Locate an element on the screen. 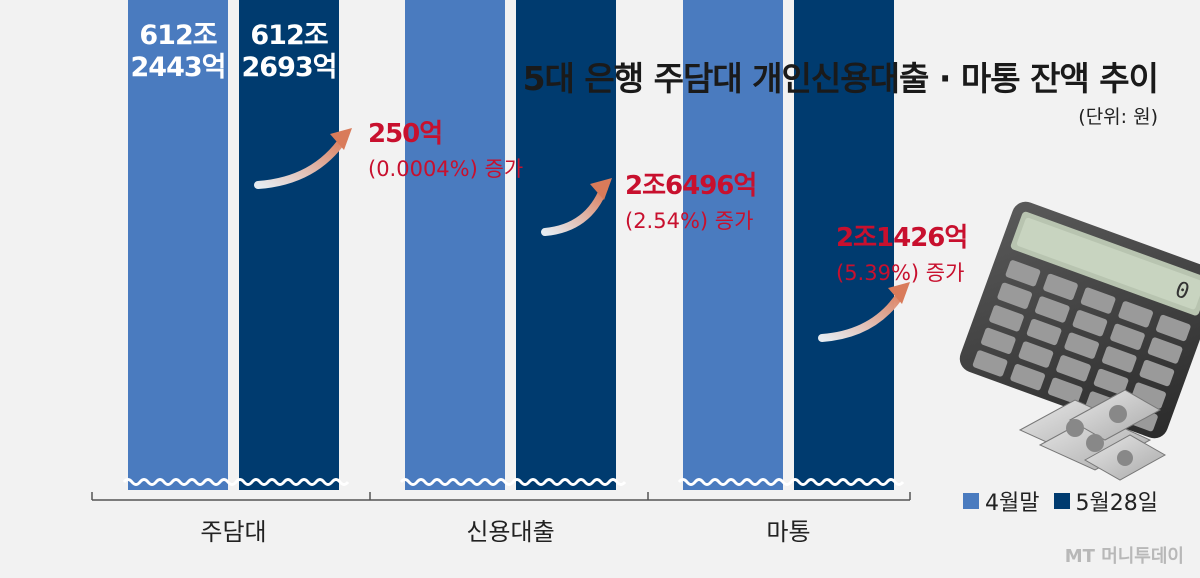 The image size is (1200, 578). chart-title: 5대 은행 주담대 개인신용대출 · 마통 잔액 추이 is located at coordinates (840, 78).